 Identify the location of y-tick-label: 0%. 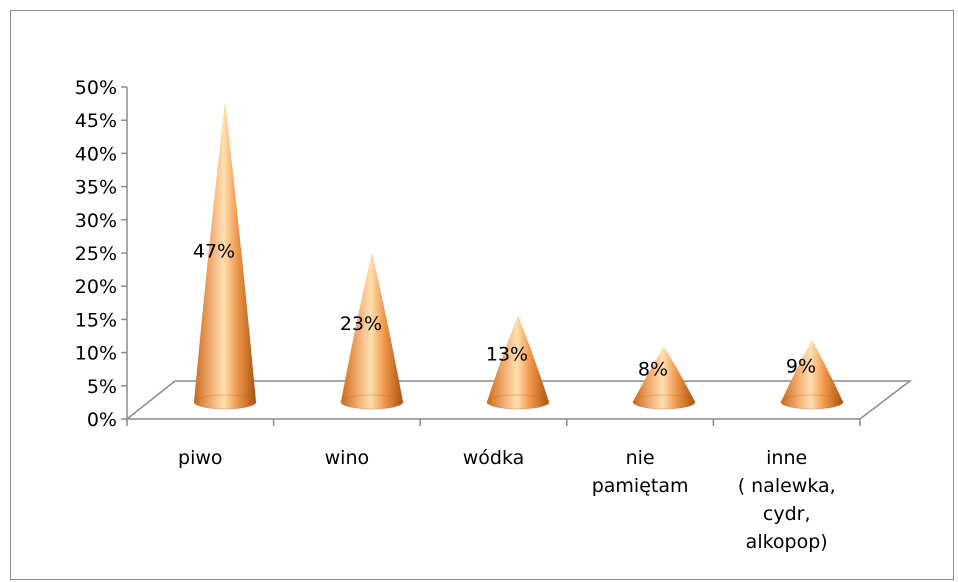
(102, 420).